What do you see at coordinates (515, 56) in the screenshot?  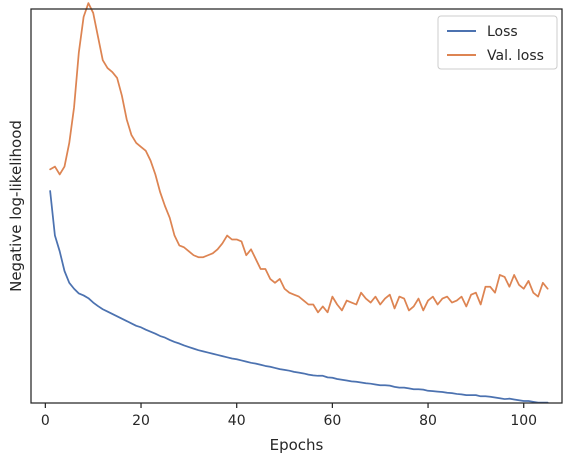 I see `legend-label-val-loss: Val. loss` at bounding box center [515, 56].